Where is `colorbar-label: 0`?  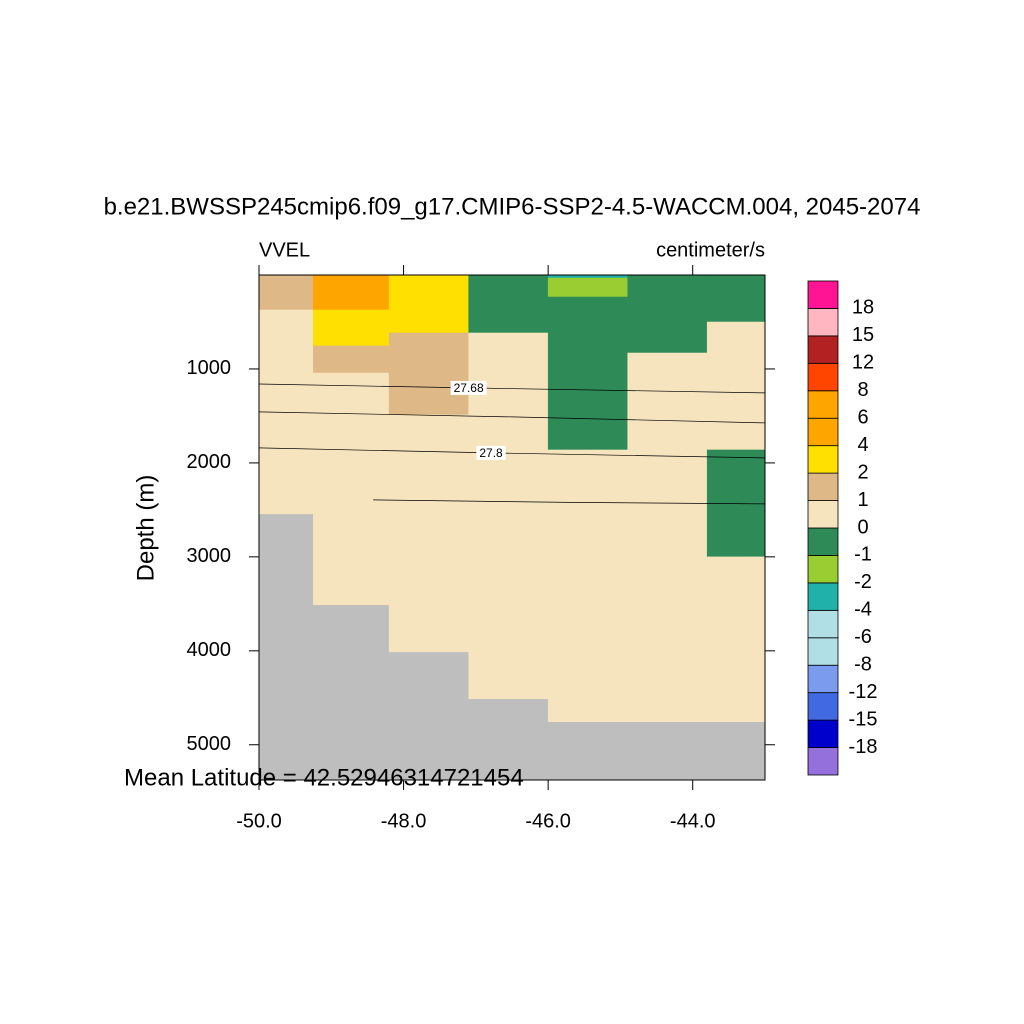 colorbar-label: 0 is located at coordinates (862, 527).